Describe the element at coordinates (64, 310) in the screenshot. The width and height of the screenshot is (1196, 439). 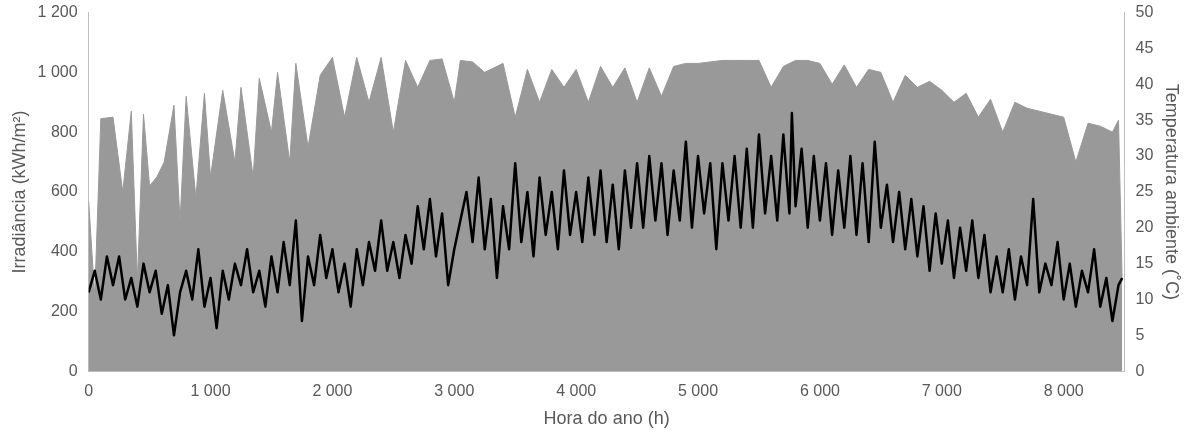
I see `y-tick-label: 200` at that location.